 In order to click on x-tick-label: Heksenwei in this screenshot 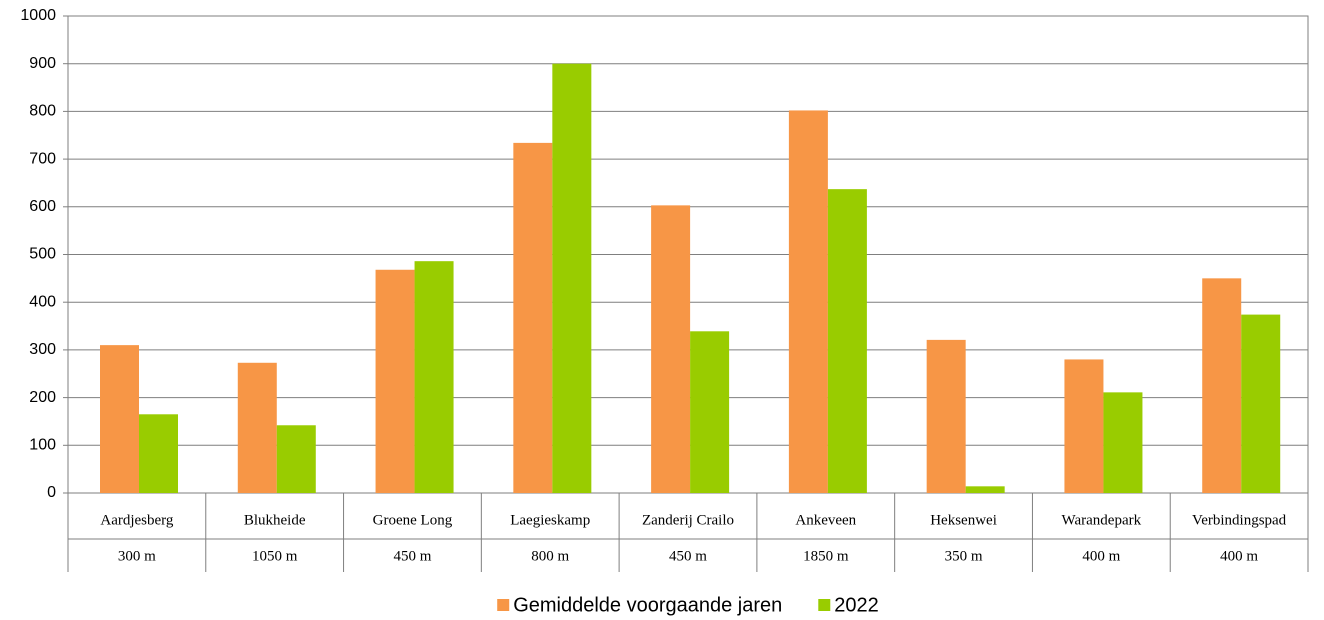, I will do `click(963, 520)`.